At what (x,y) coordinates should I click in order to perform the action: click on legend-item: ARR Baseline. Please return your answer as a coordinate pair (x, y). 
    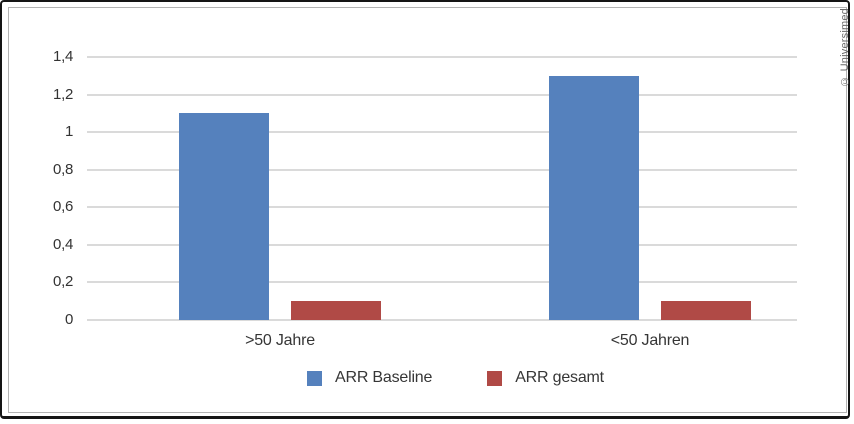
    Looking at the image, I should click on (369, 378).